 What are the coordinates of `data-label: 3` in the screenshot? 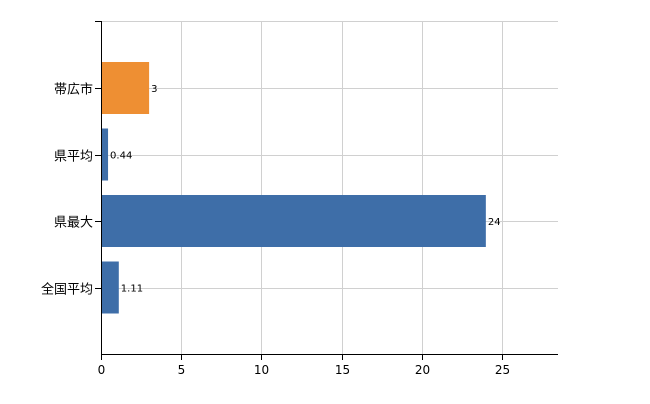 It's located at (154, 89).